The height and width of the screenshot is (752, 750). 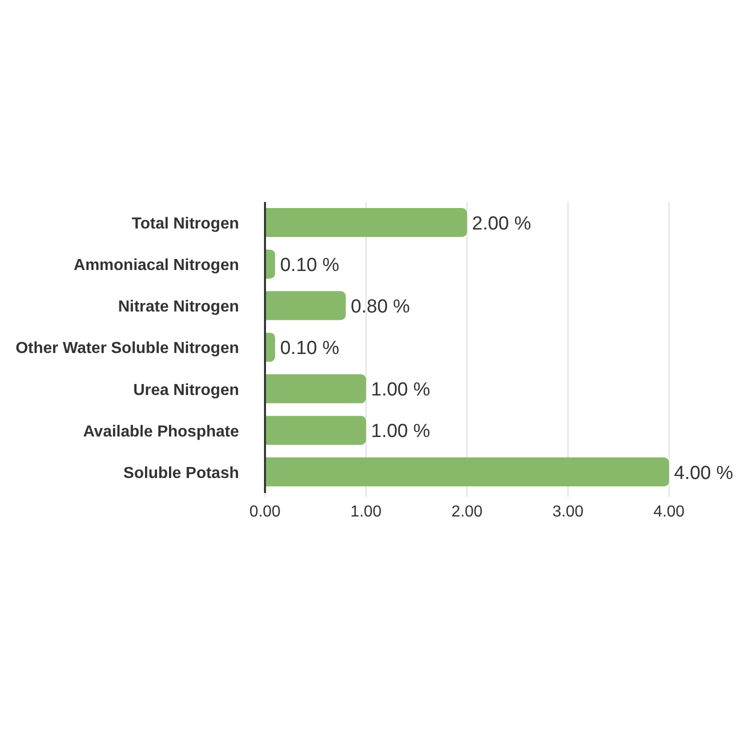 I want to click on y-tick-label: Soluble Potash, so click(x=181, y=473).